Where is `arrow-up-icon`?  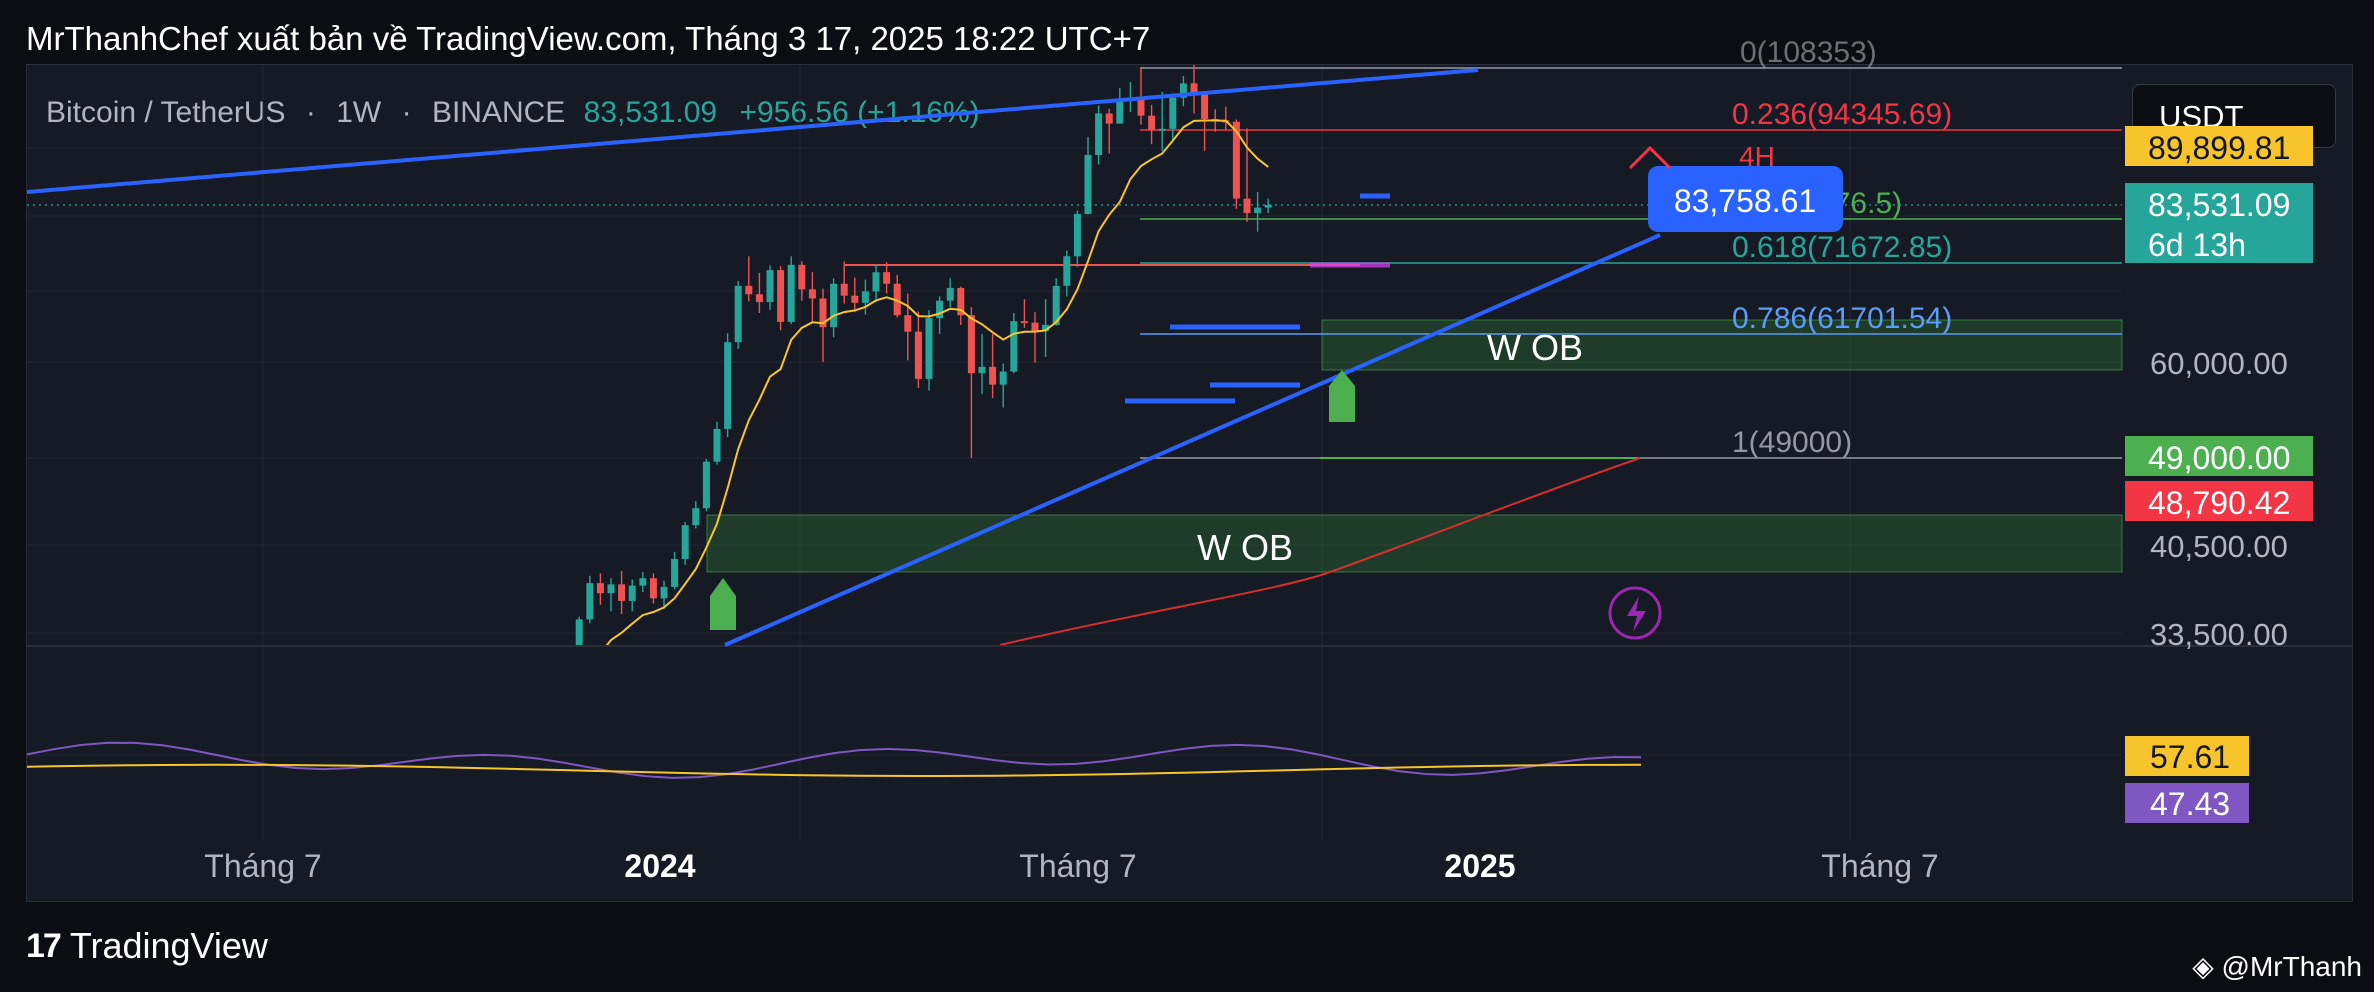 arrow-up-icon is located at coordinates (1650, 157).